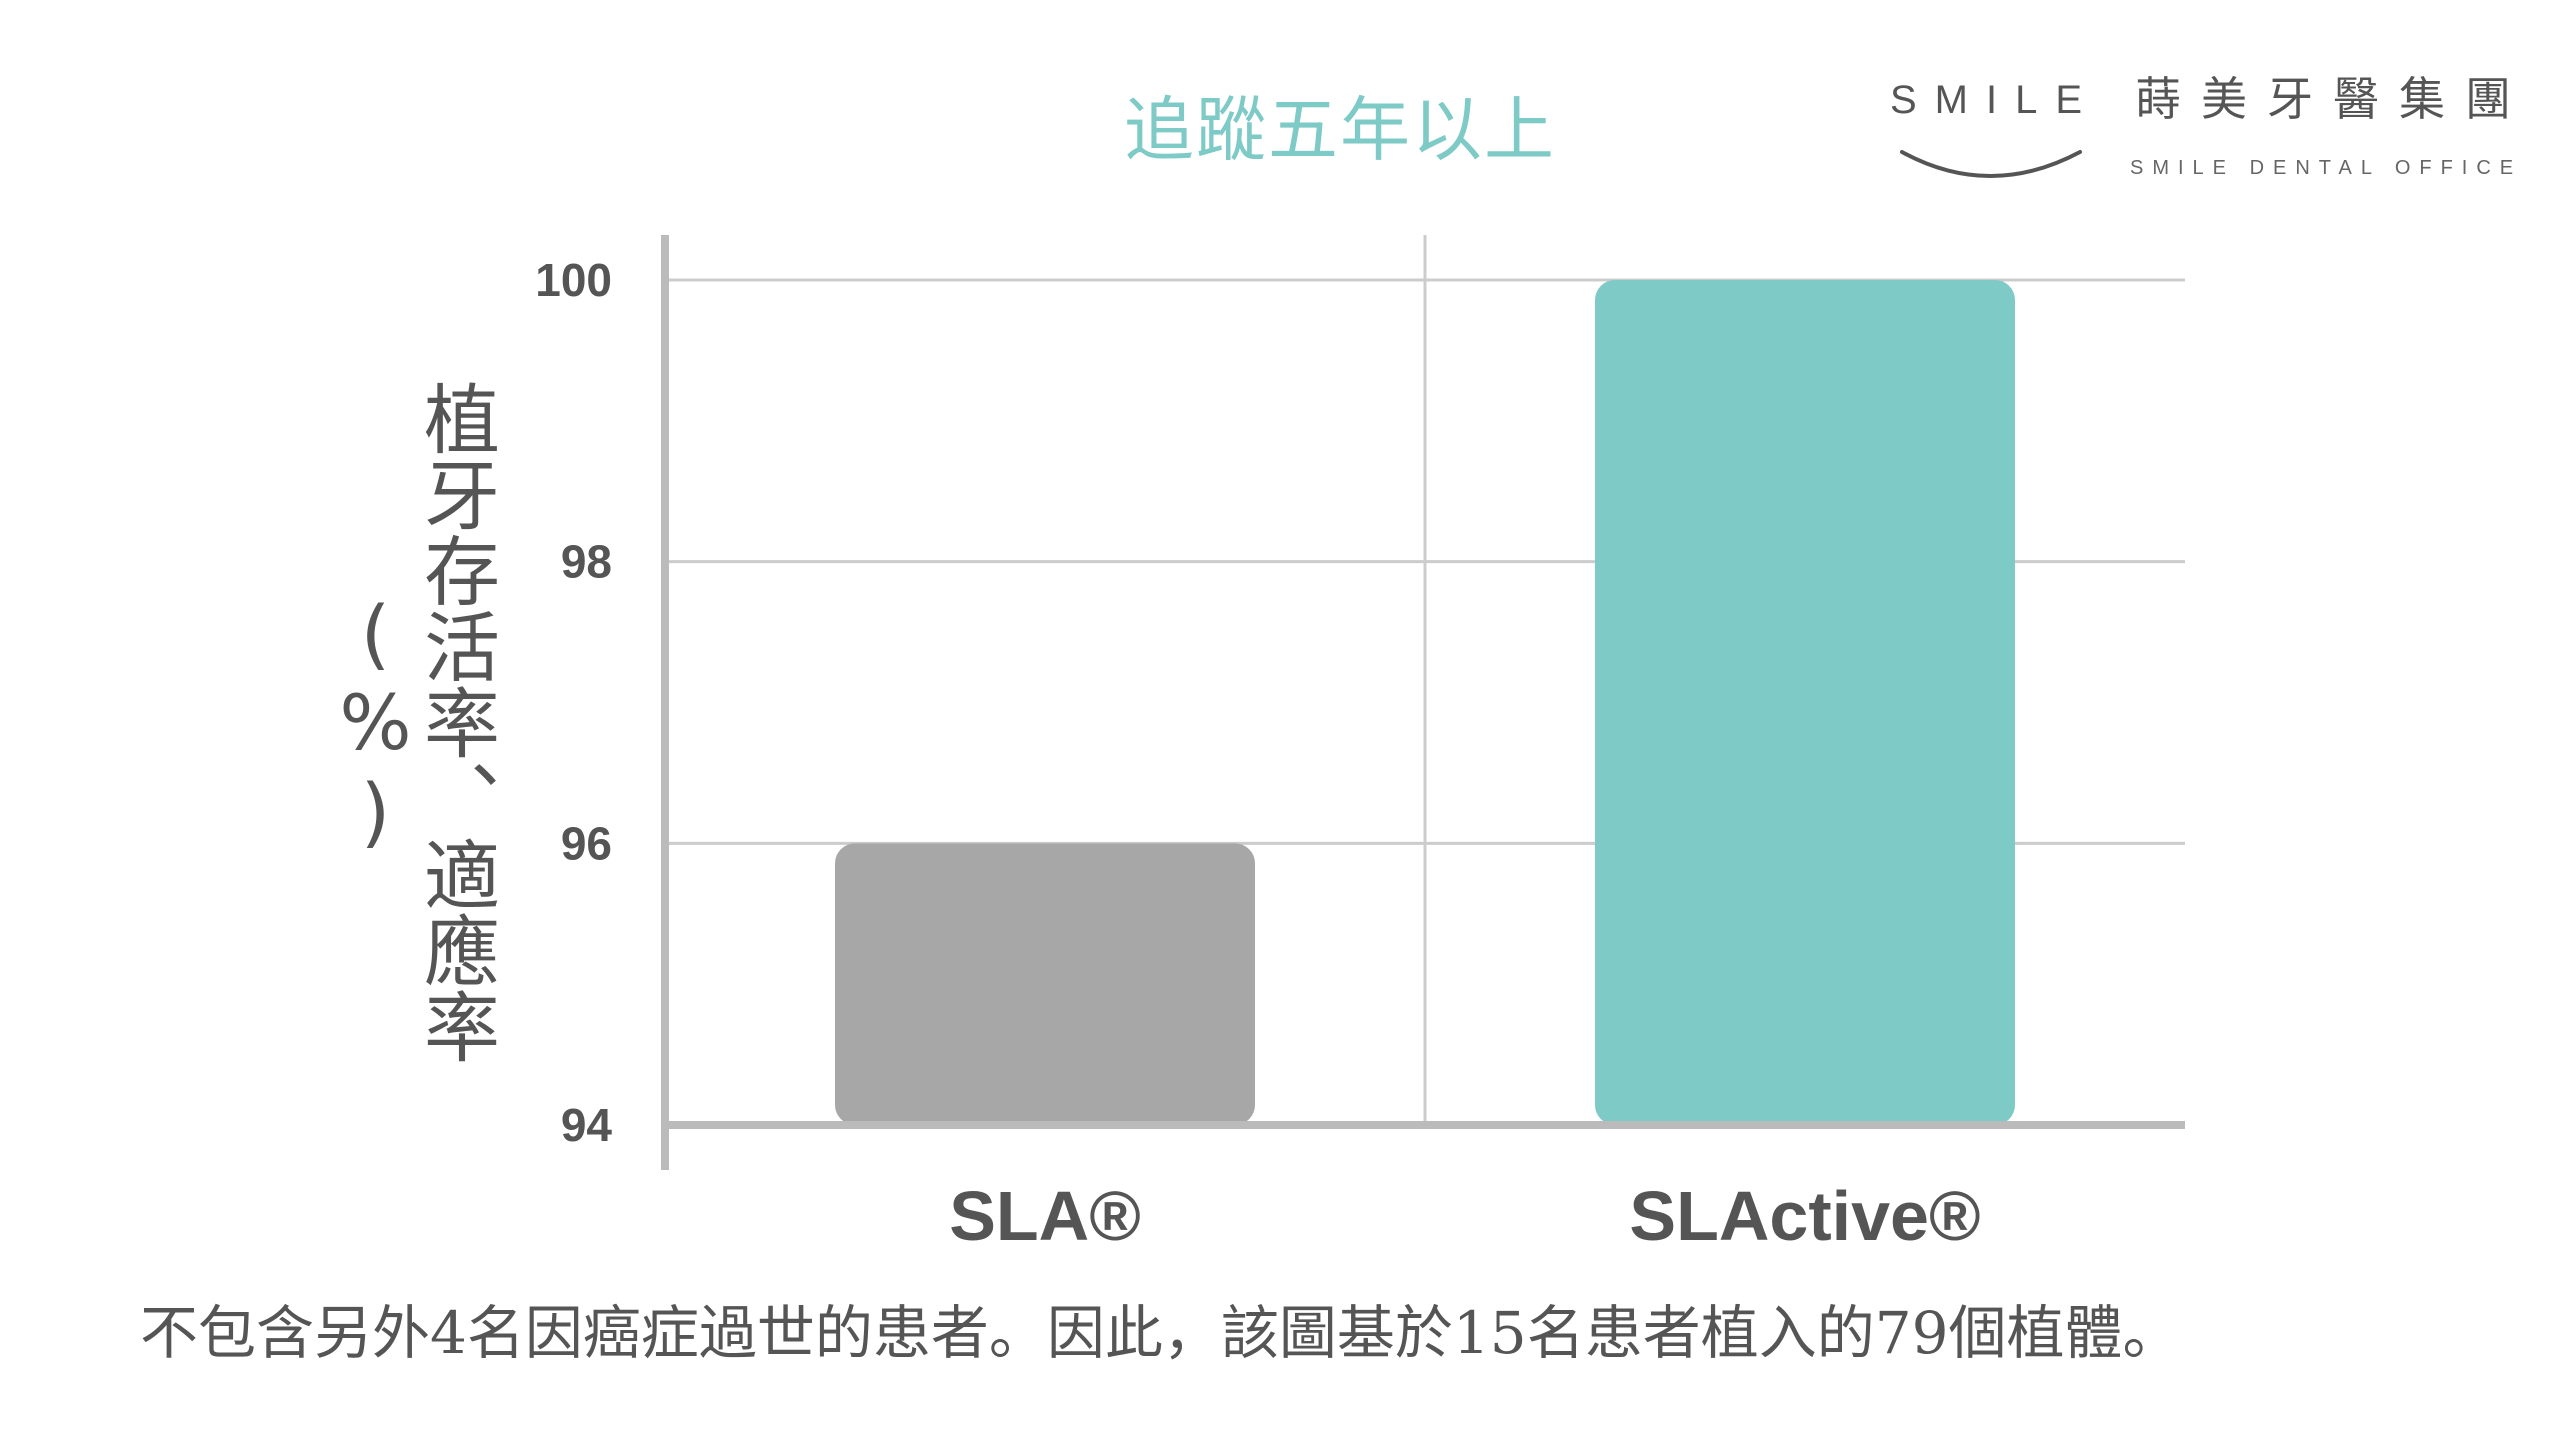 Image resolution: width=2560 pixels, height=1440 pixels. Describe the element at coordinates (2210, 138) in the screenshot. I see `brand-logo: SMILE 蒔美牙醫集團 SMILE DENTAL OFFICE` at that location.